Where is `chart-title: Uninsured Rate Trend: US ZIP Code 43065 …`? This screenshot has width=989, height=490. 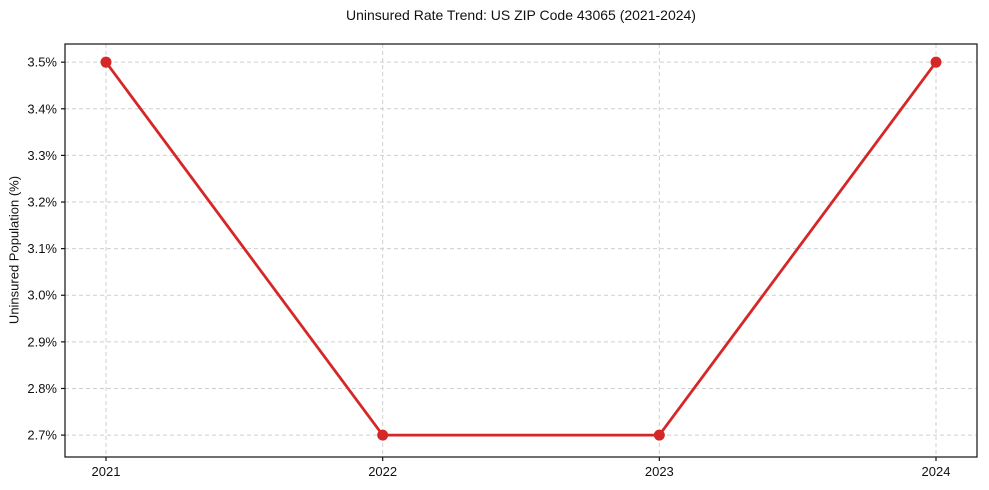
chart-title: Uninsured Rate Trend: US ZIP Code 43065 … is located at coordinates (521, 15).